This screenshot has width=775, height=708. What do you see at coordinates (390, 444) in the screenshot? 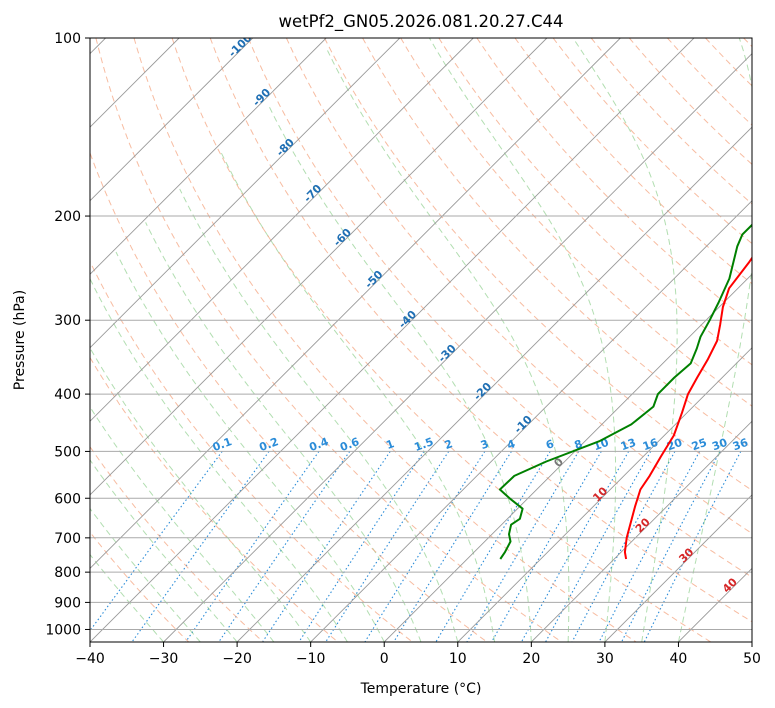
I see `mixing-ratio-label: 1` at bounding box center [390, 444].